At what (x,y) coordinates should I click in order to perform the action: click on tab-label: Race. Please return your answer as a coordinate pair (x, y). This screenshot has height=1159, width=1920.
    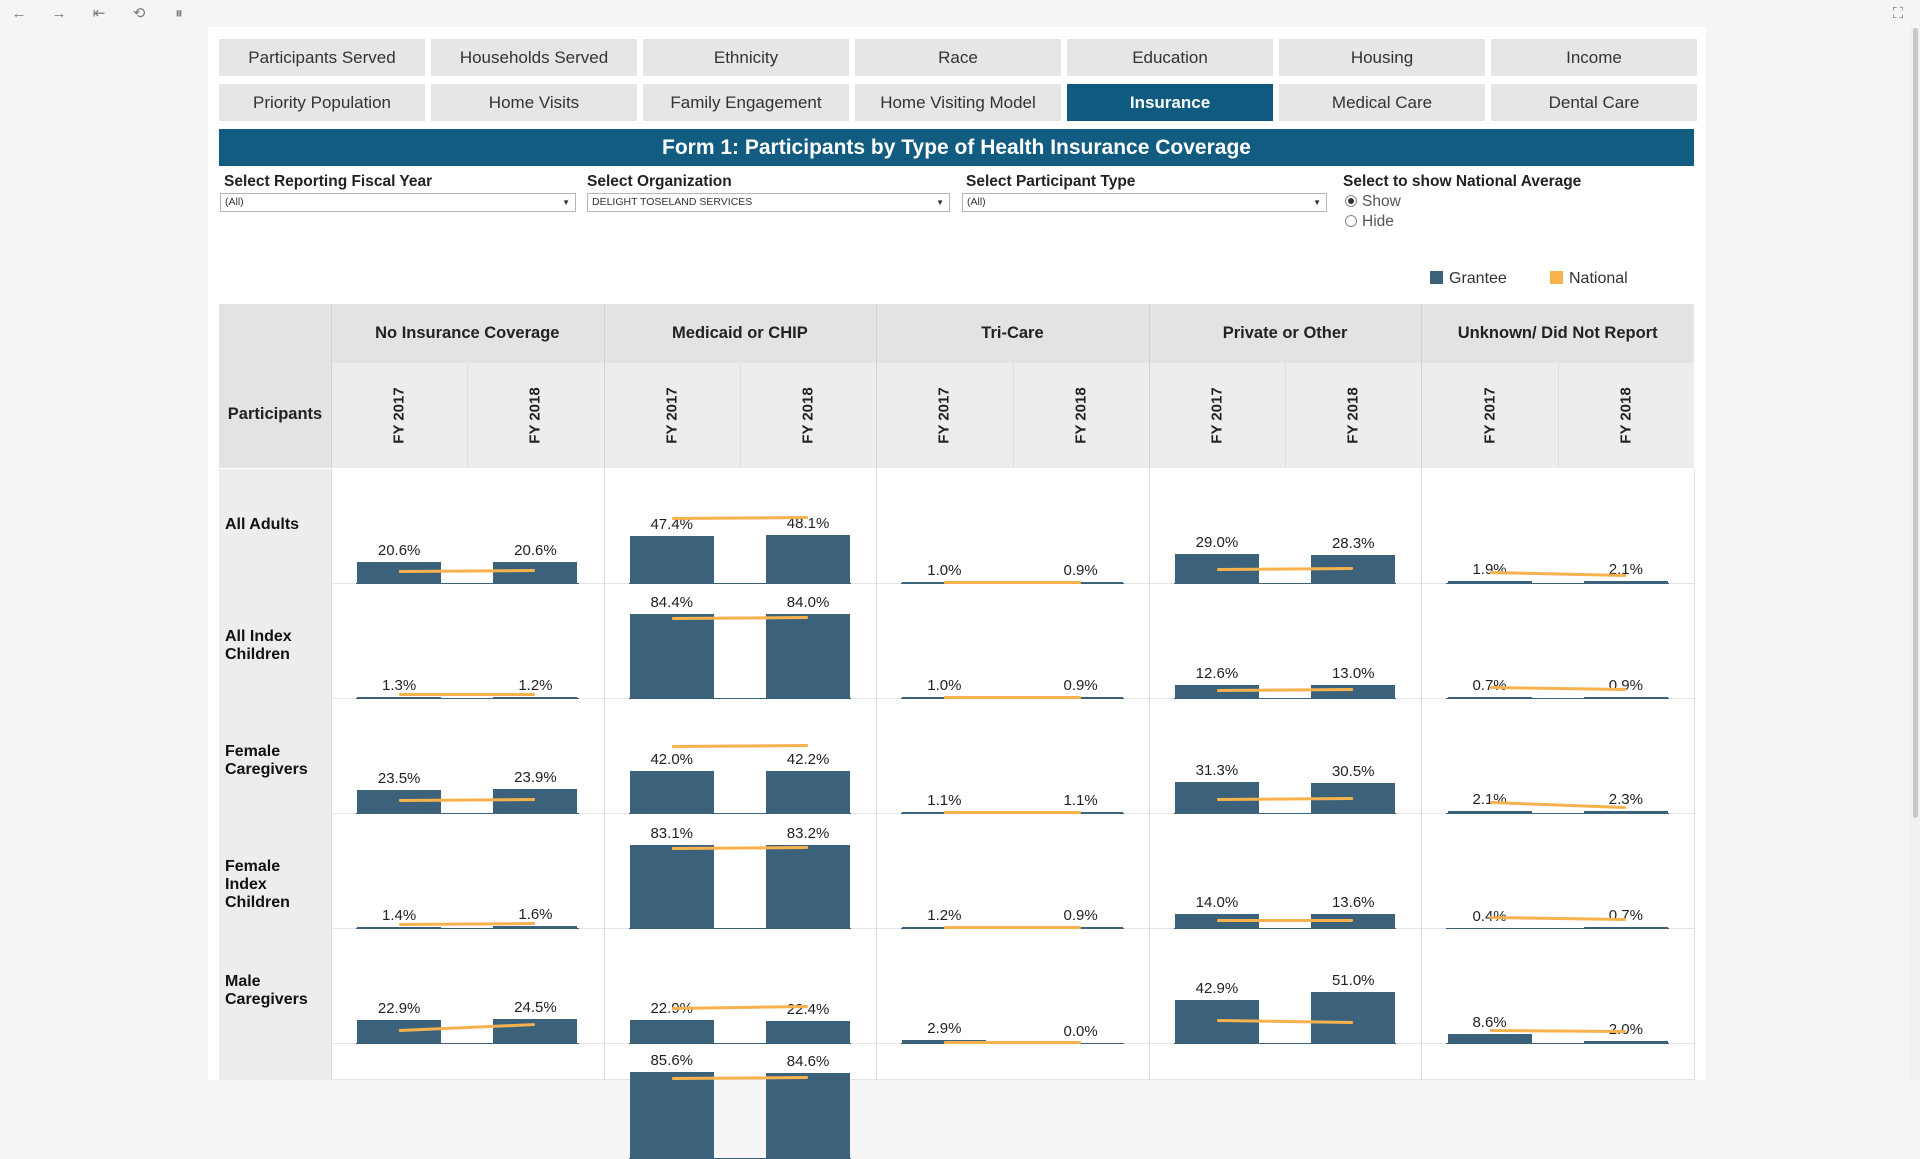
    Looking at the image, I should click on (958, 57).